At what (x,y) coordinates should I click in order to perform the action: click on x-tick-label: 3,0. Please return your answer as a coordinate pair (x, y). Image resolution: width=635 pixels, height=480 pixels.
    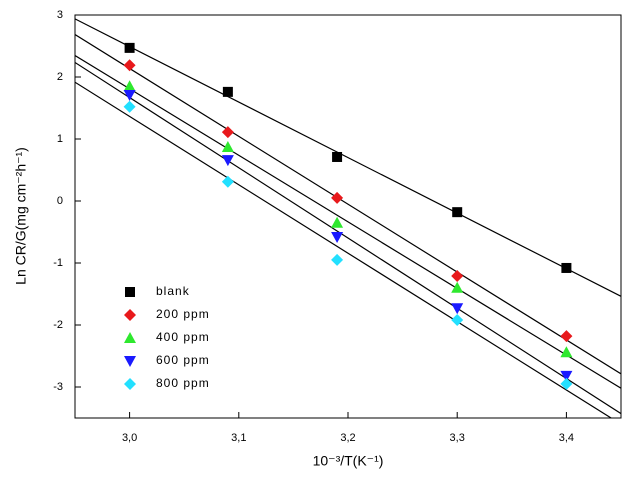
    Looking at the image, I should click on (129, 438).